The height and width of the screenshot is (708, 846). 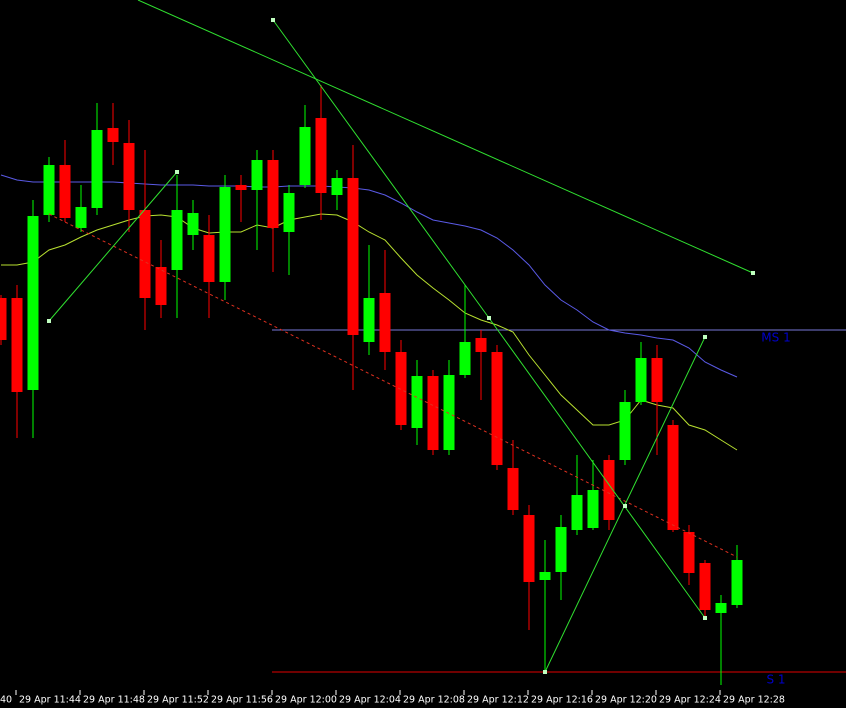 I want to click on x-tick-label: 29 Apr 12:20, so click(x=626, y=700).